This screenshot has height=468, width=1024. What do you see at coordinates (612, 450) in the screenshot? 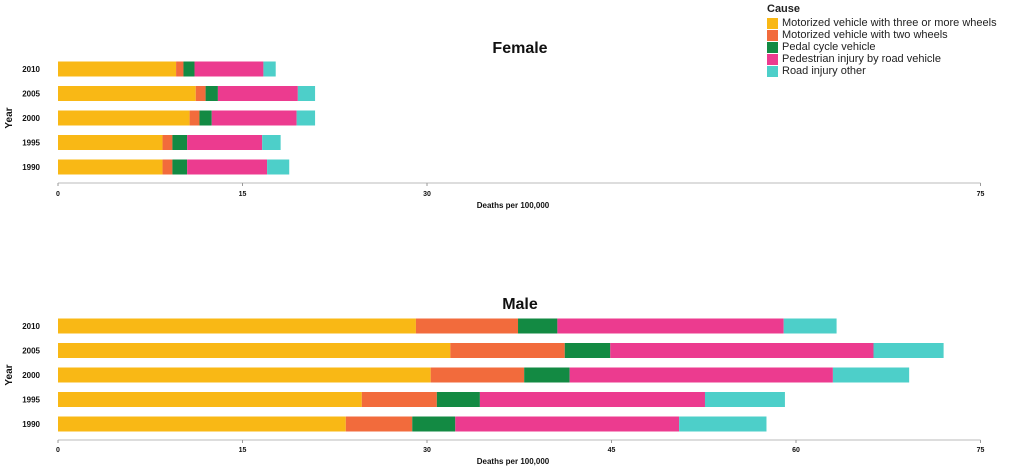
I see `x-tick-label: 45` at bounding box center [612, 450].